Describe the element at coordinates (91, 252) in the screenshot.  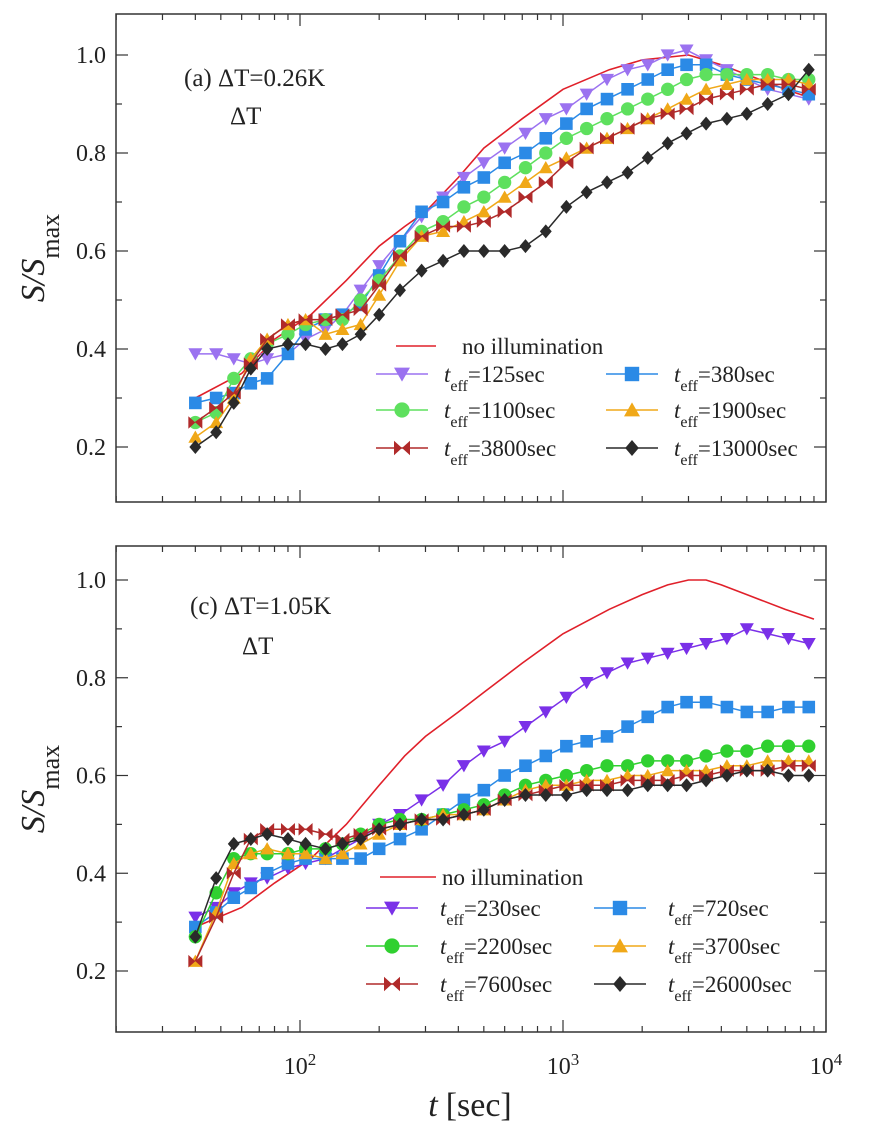
I see `y-tick-label: 0.6` at that location.